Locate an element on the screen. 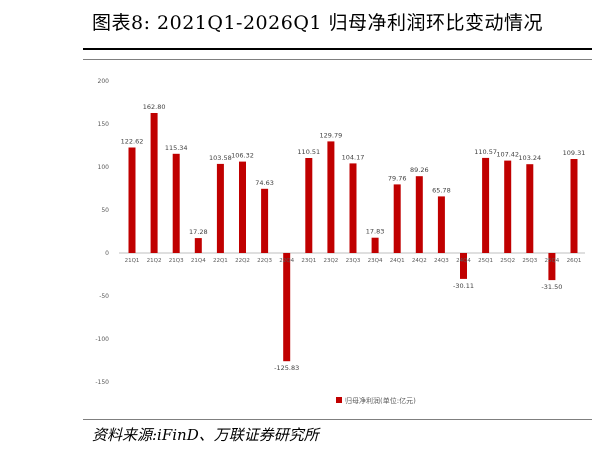 The width and height of the screenshot is (600, 451). x-tick-label: 22Q1 is located at coordinates (220, 261).